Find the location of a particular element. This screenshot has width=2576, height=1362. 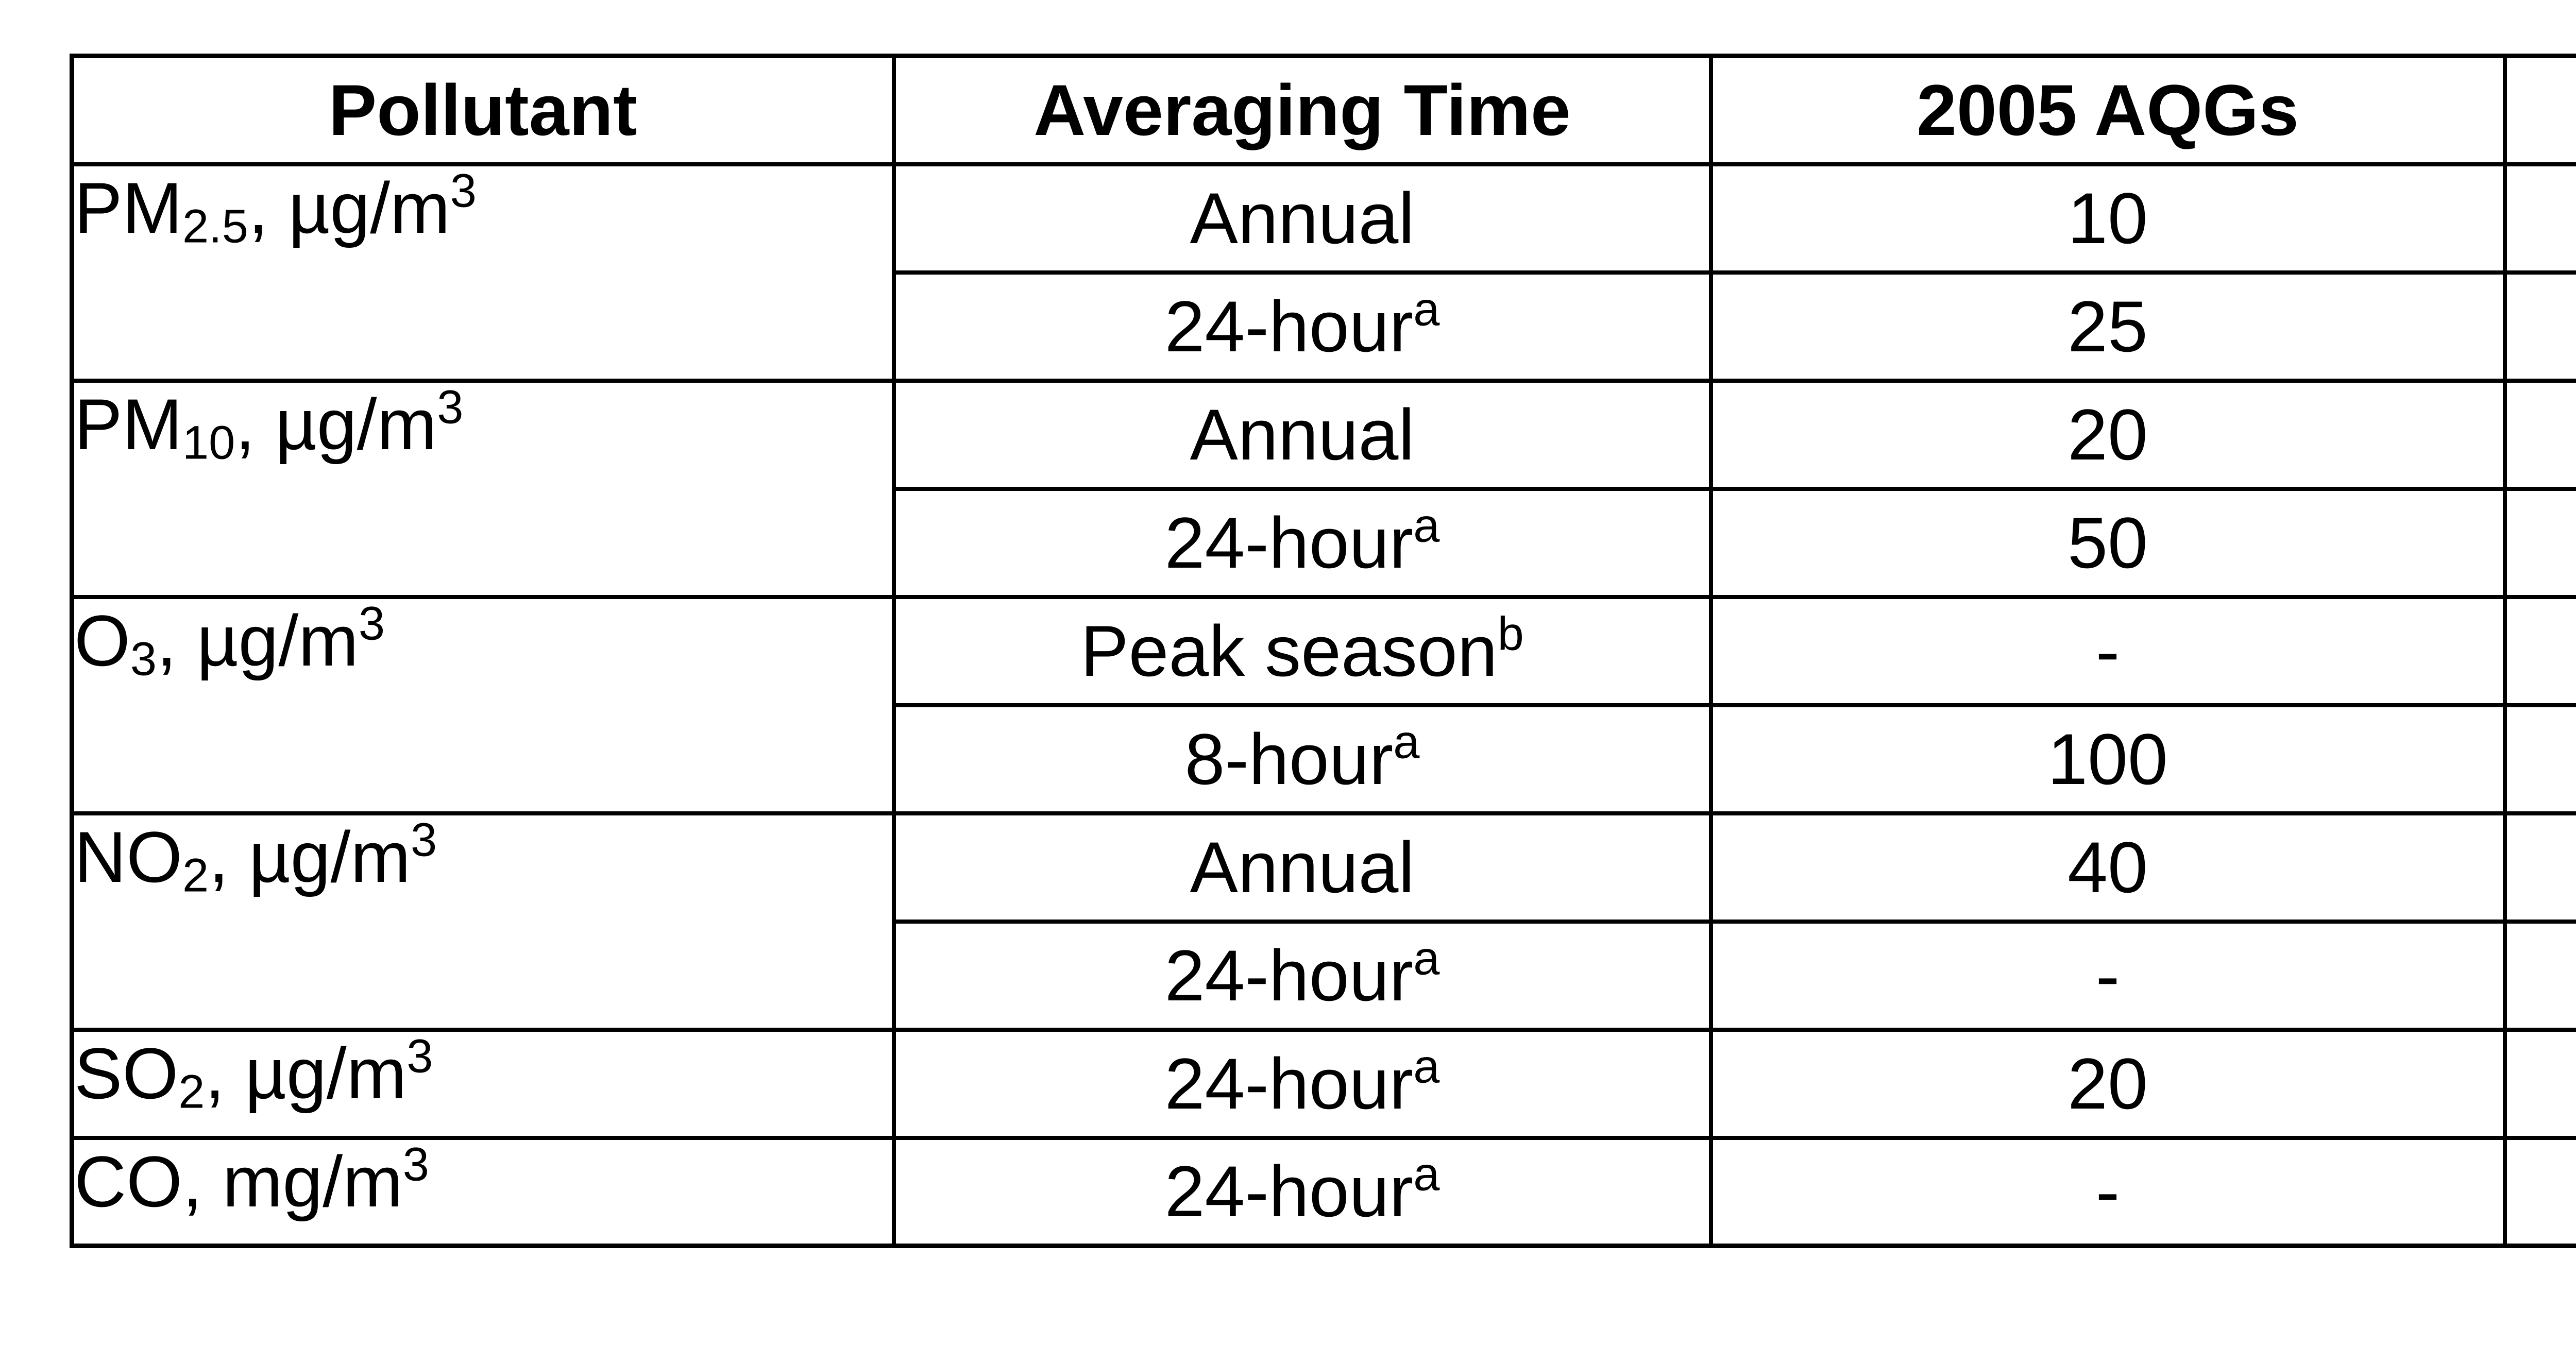

pollutant-so2-cell: SO2, µg/m3 is located at coordinates (483, 1083).